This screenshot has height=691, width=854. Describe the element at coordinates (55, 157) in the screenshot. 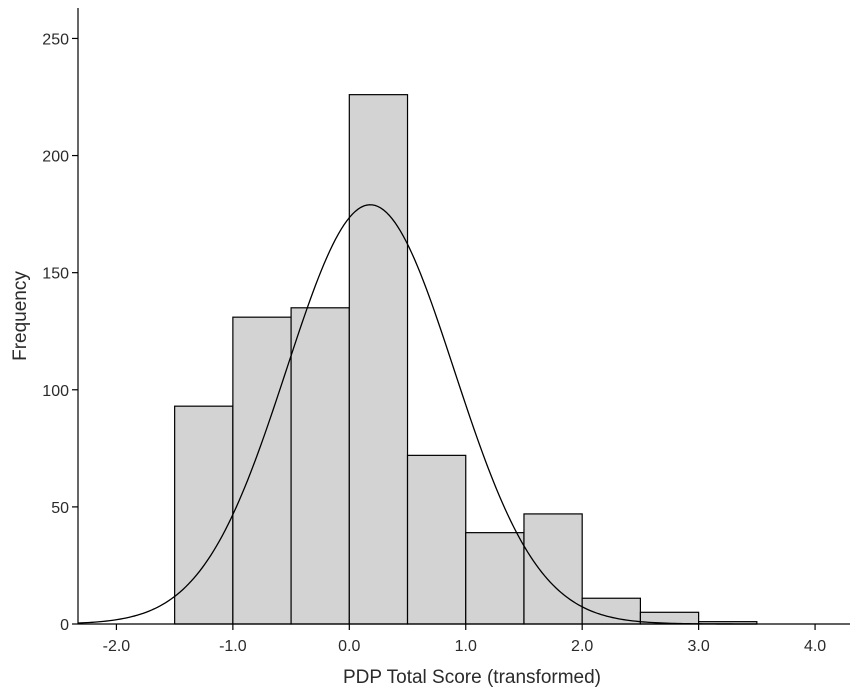

I see `y-tick-label: 200` at that location.